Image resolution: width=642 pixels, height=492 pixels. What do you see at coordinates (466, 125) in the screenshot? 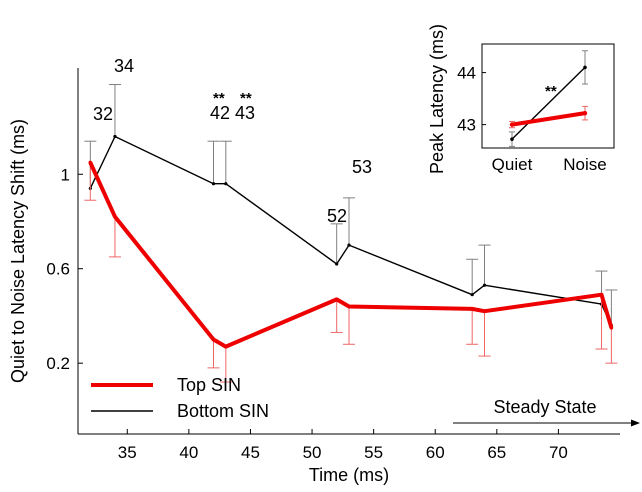
I see `inset-y-tick-label: 43` at bounding box center [466, 125].